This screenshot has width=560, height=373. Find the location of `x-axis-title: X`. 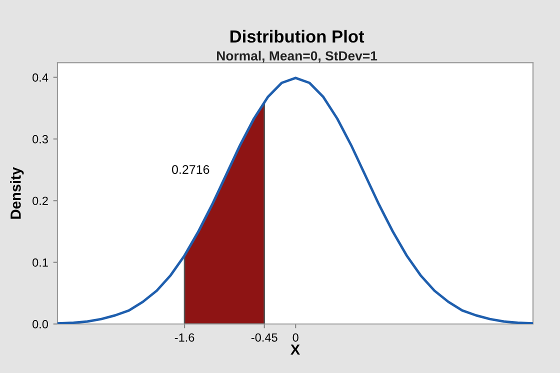

x-axis-title: X is located at coordinates (295, 349).